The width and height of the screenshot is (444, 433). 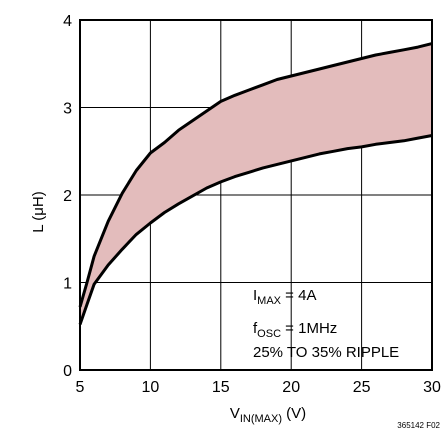 What do you see at coordinates (268, 415) in the screenshot?
I see `x-axis-label: VIN(MAX) (V)` at bounding box center [268, 415].